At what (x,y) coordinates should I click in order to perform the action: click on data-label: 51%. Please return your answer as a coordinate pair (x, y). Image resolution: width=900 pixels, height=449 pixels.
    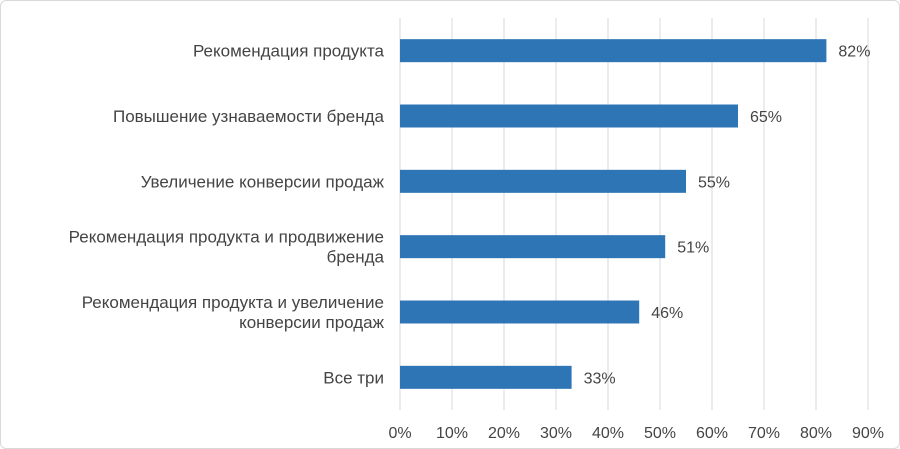
    Looking at the image, I should click on (693, 248).